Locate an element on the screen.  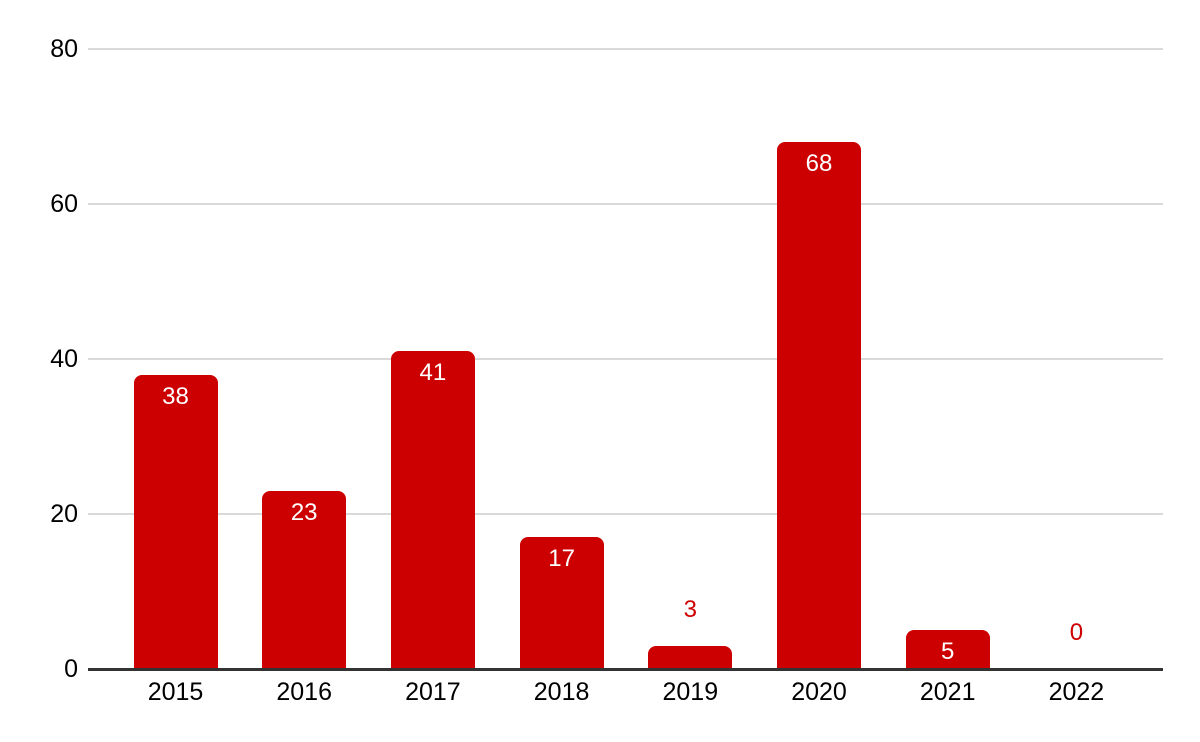
bar-2017 is located at coordinates (432, 510).